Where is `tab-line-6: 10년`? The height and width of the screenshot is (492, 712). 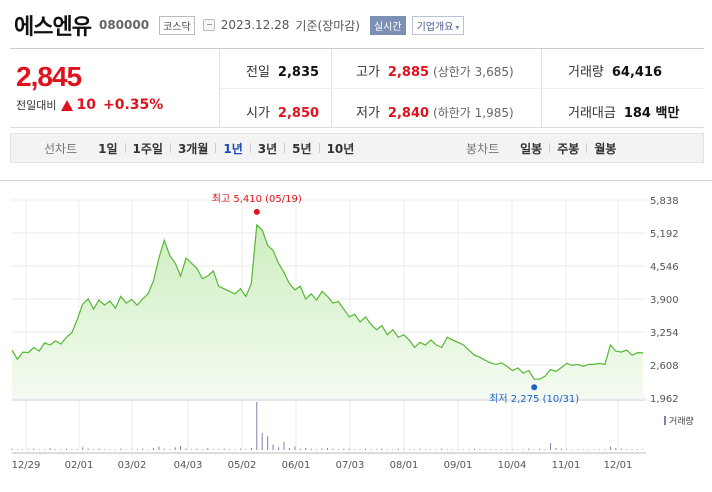
tab-line-6: 10년 is located at coordinates (340, 148).